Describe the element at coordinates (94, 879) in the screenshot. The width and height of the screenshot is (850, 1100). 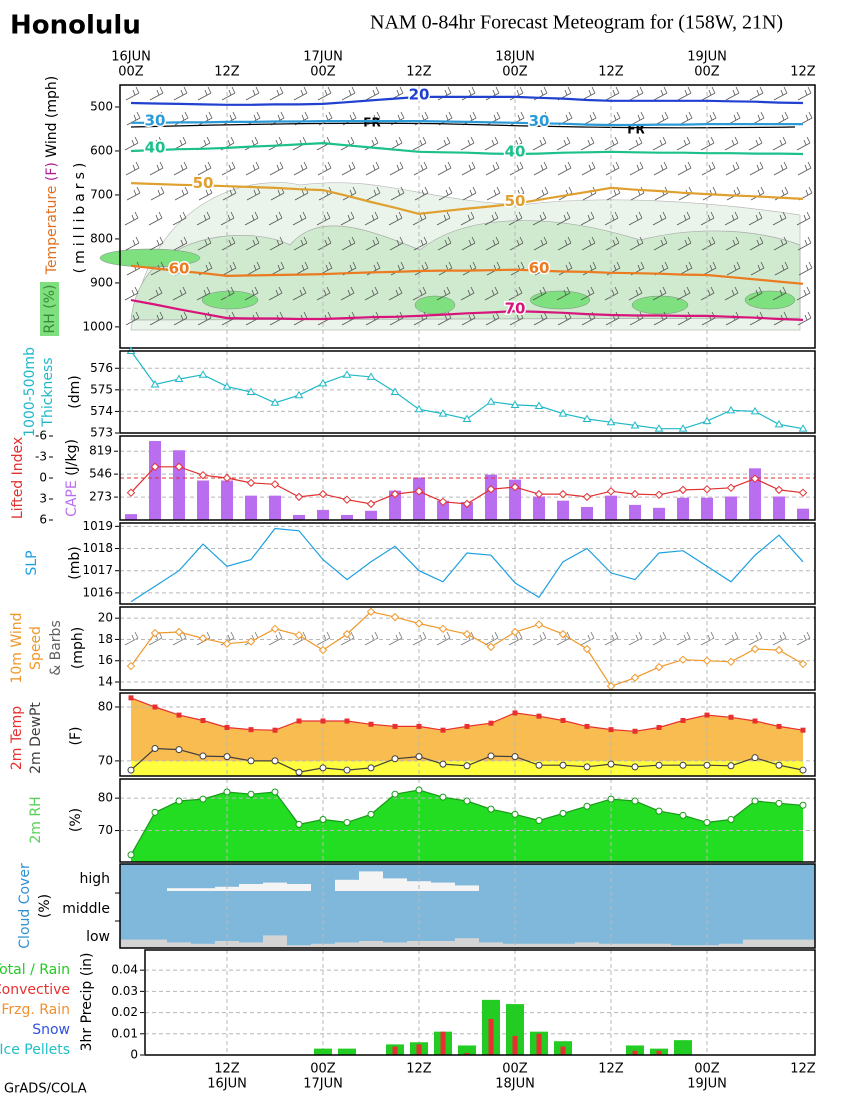
I see `level-label: high` at that location.